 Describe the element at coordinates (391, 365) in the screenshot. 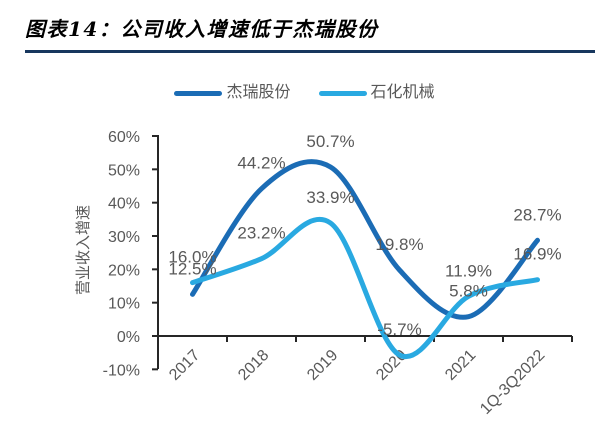

I see `x-tick-label: 2020` at that location.